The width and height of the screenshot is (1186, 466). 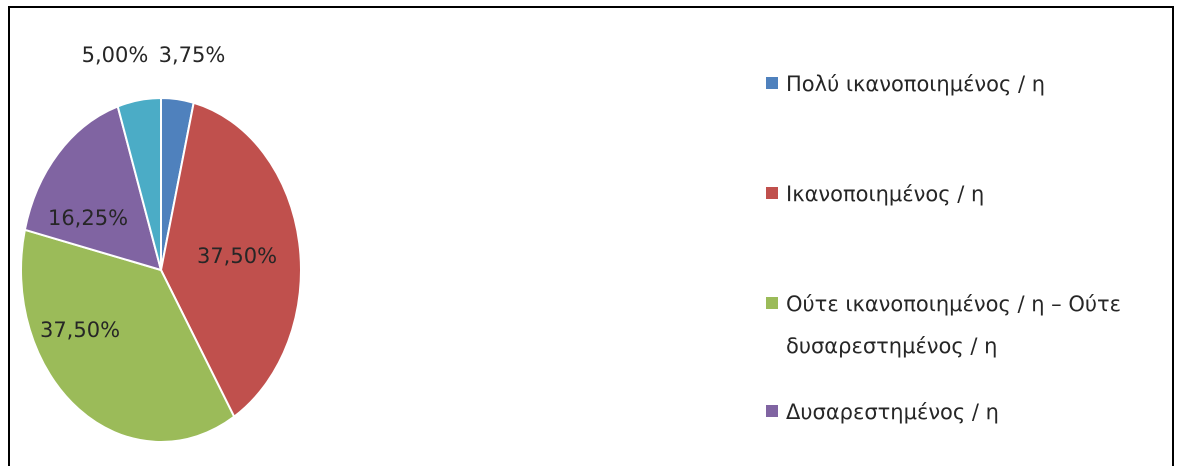 I want to click on legend-label-1: Ικανοποιημένος / η, so click(x=885, y=194).